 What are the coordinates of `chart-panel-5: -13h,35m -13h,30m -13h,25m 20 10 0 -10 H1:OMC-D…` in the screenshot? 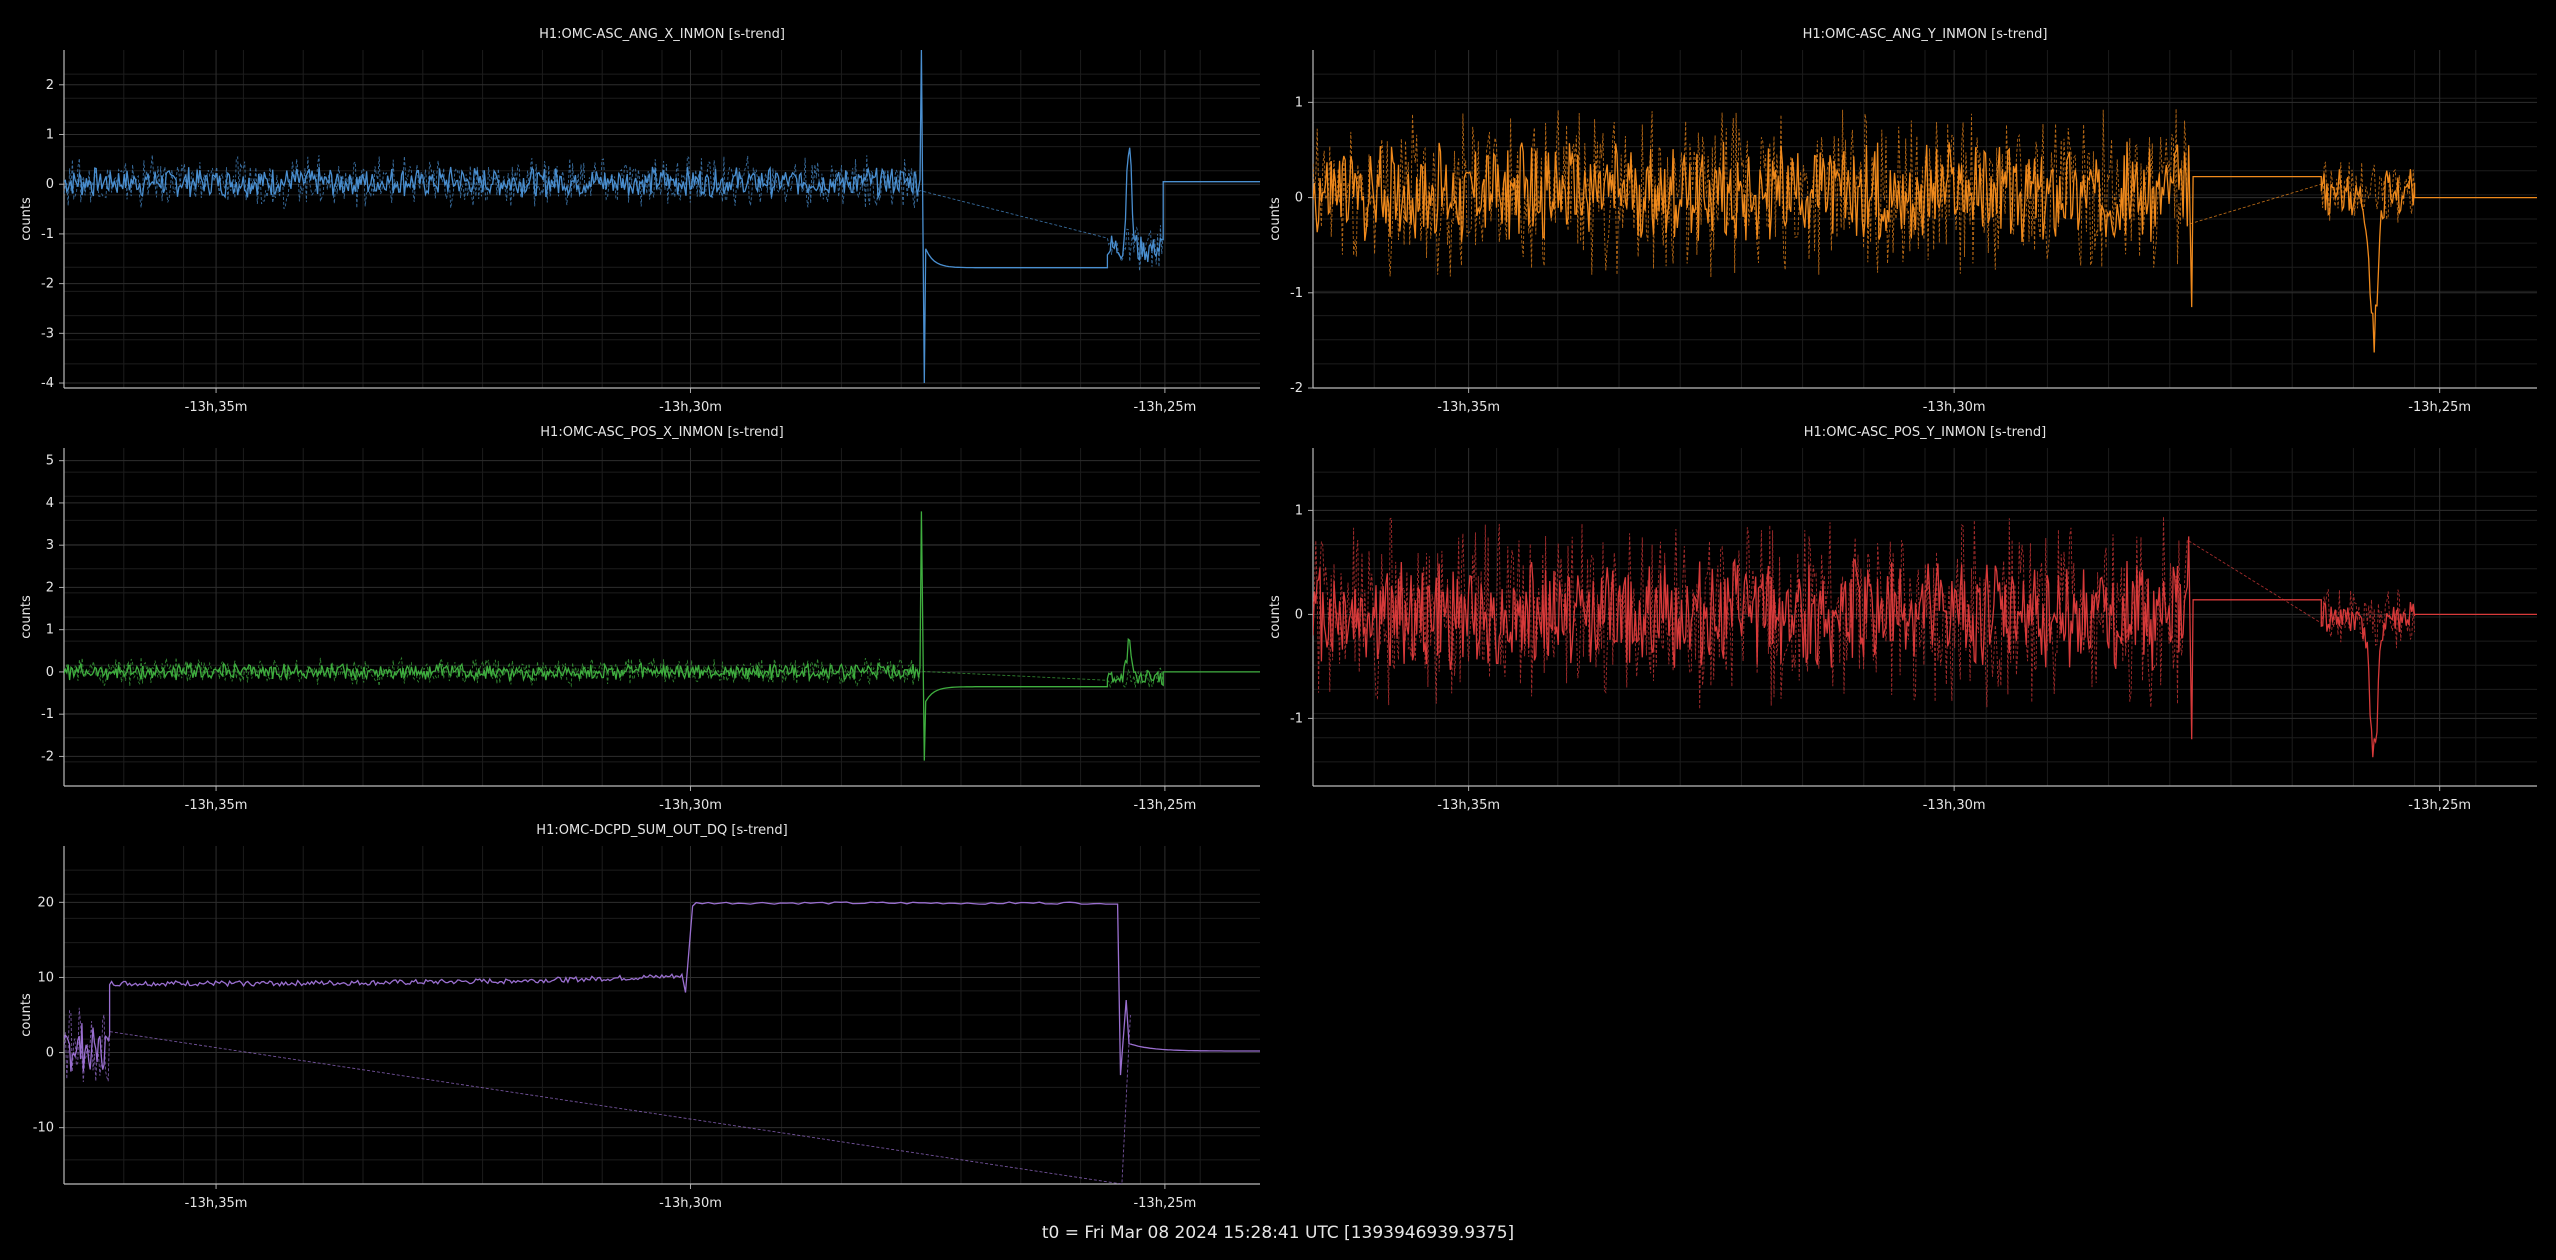 It's located at (639, 1017).